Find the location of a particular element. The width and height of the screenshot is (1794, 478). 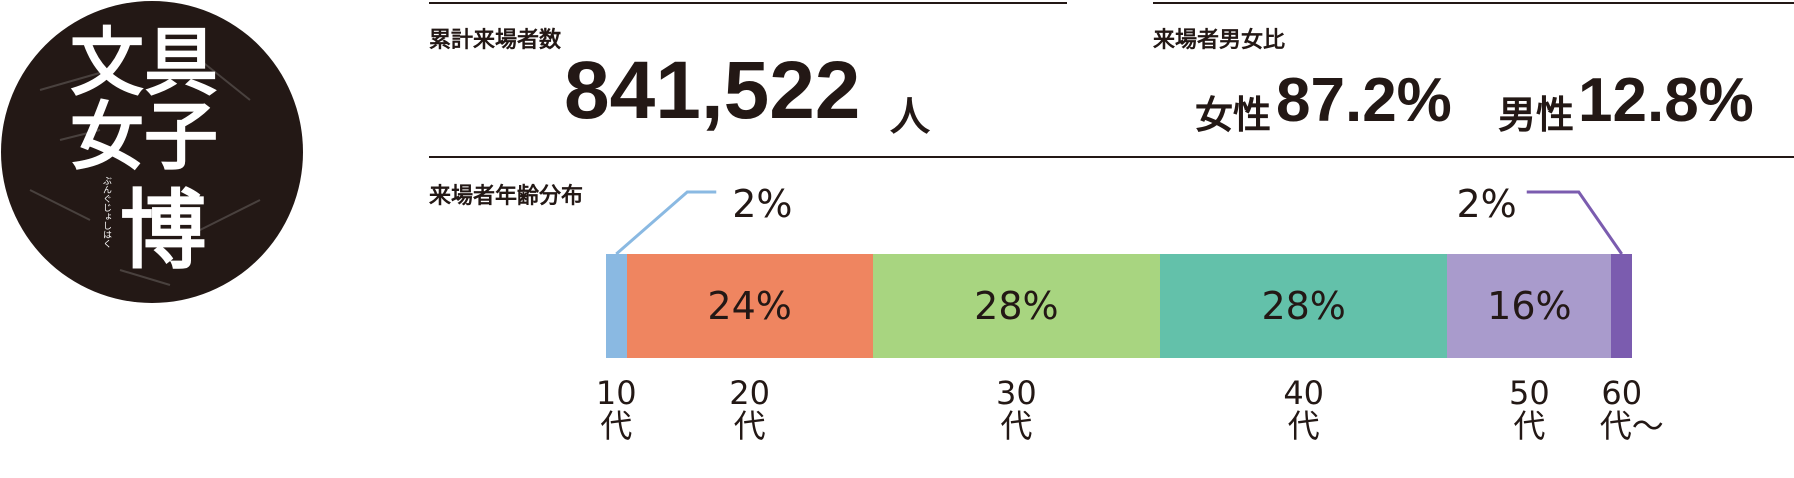

gender-label: 女性 is located at coordinates (1233, 115).